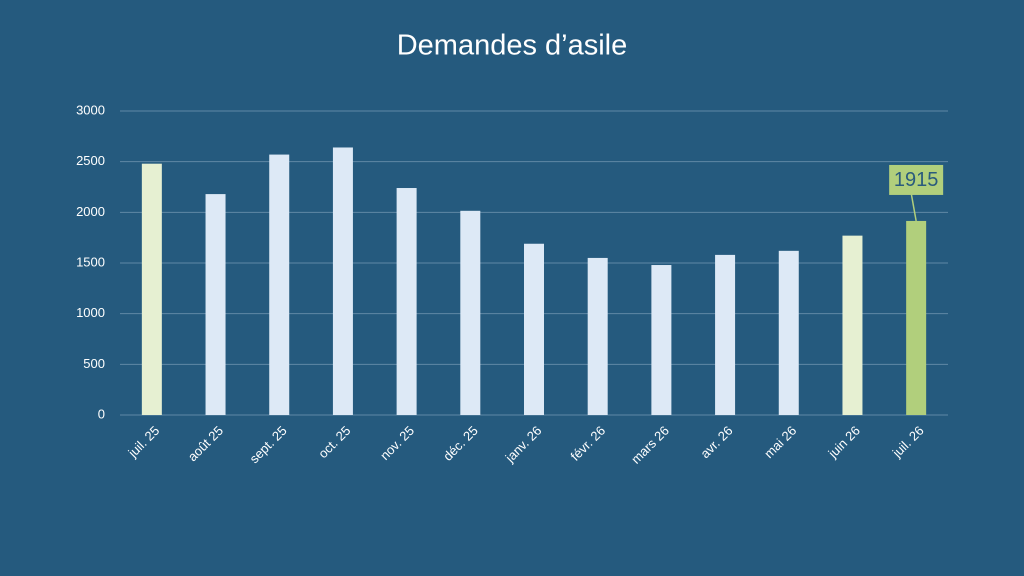 This screenshot has width=1024, height=576. I want to click on chart-title: Demandes d’asile, so click(512, 46).